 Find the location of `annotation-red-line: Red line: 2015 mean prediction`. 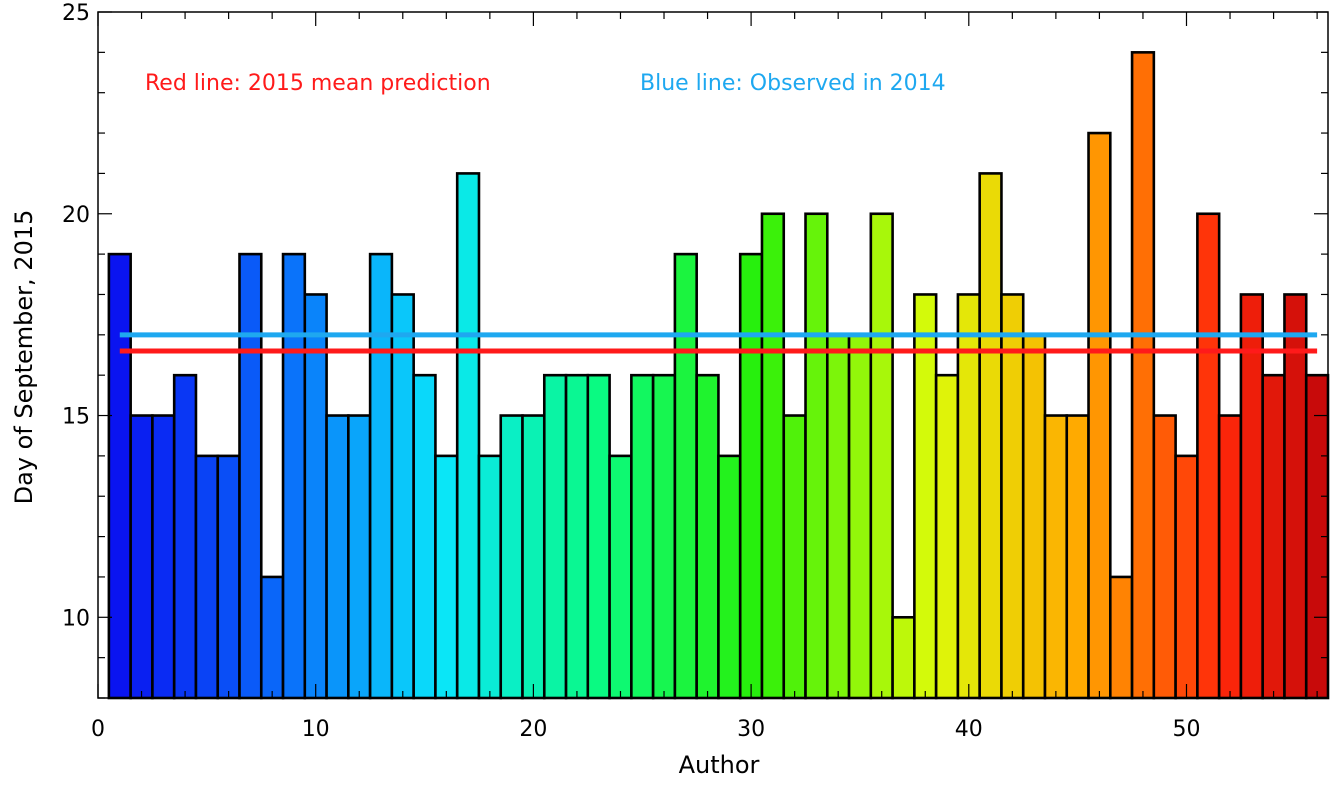

annotation-red-line: Red line: 2015 mean prediction is located at coordinates (318, 83).